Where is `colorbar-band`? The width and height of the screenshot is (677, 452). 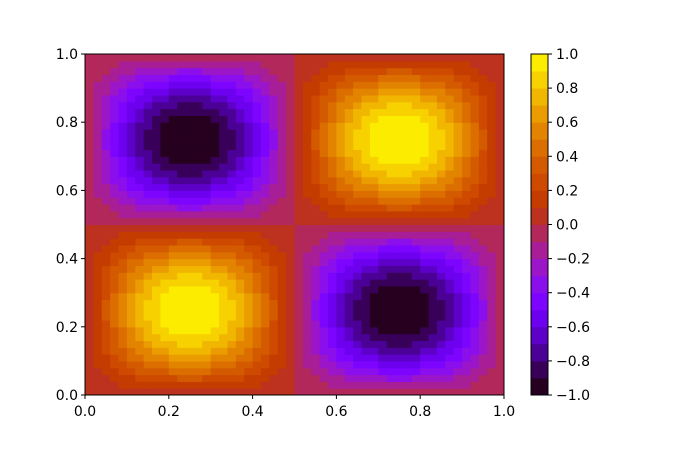 colorbar-band is located at coordinates (539, 352).